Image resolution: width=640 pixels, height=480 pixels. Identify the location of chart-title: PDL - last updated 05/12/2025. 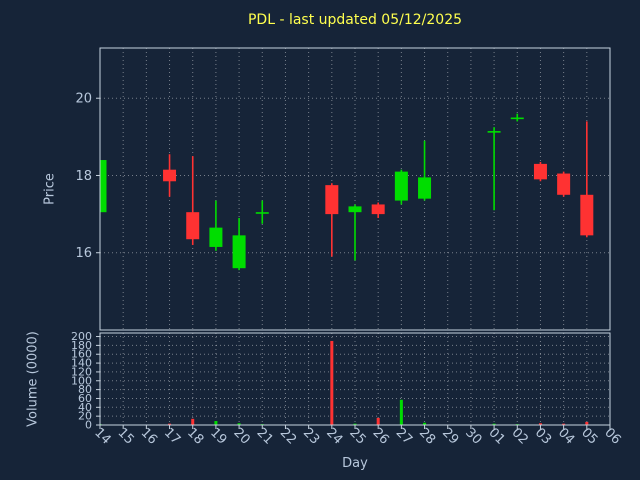
(355, 20).